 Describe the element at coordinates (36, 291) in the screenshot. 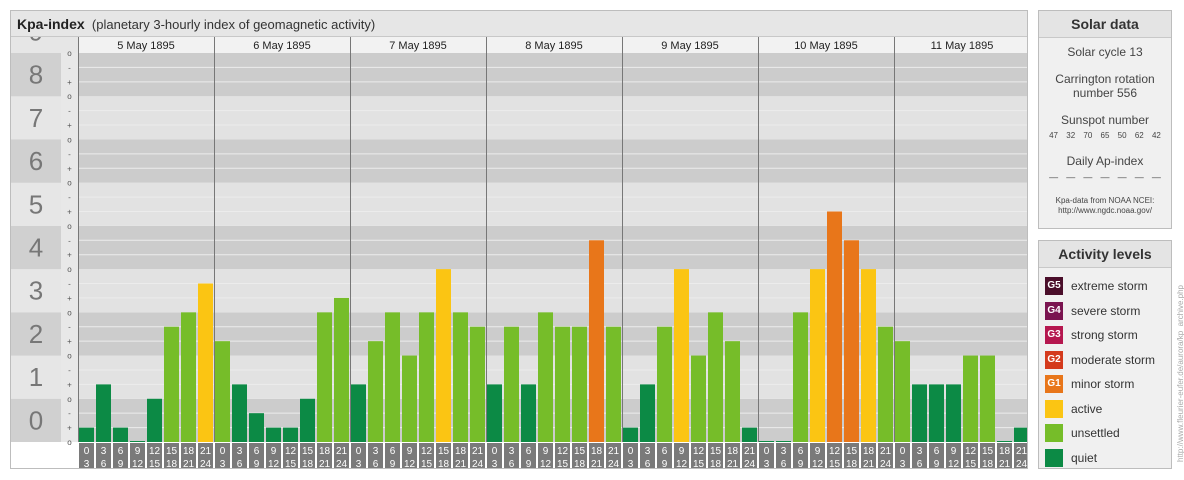

I see `y-axis-band` at that location.